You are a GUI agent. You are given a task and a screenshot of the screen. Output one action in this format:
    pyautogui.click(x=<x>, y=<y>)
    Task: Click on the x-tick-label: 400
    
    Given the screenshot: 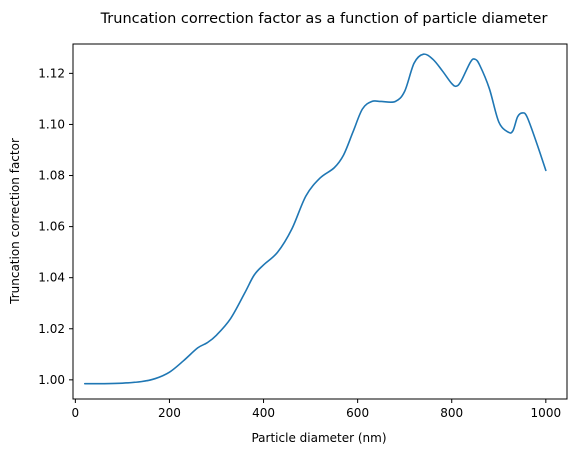 What is the action you would take?
    pyautogui.click(x=263, y=413)
    